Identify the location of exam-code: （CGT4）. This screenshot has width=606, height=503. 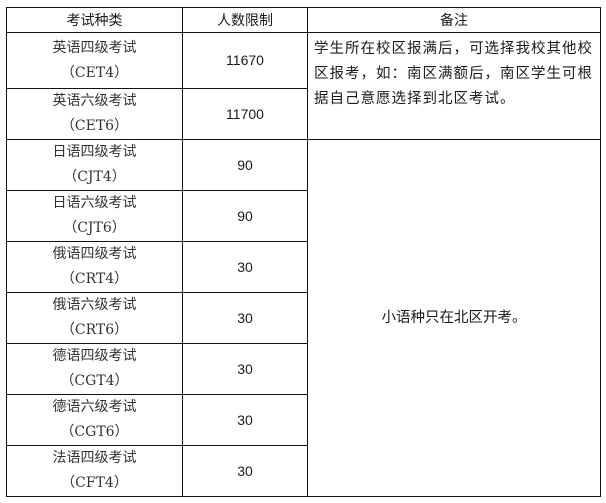
(94, 381).